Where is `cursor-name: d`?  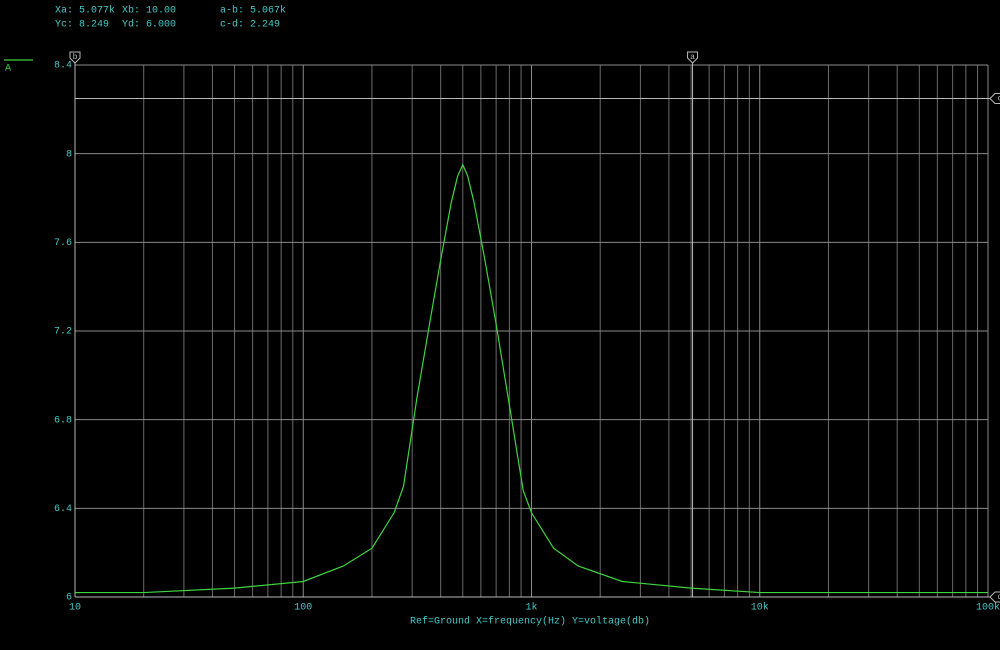
cursor-name: d is located at coordinates (999, 597).